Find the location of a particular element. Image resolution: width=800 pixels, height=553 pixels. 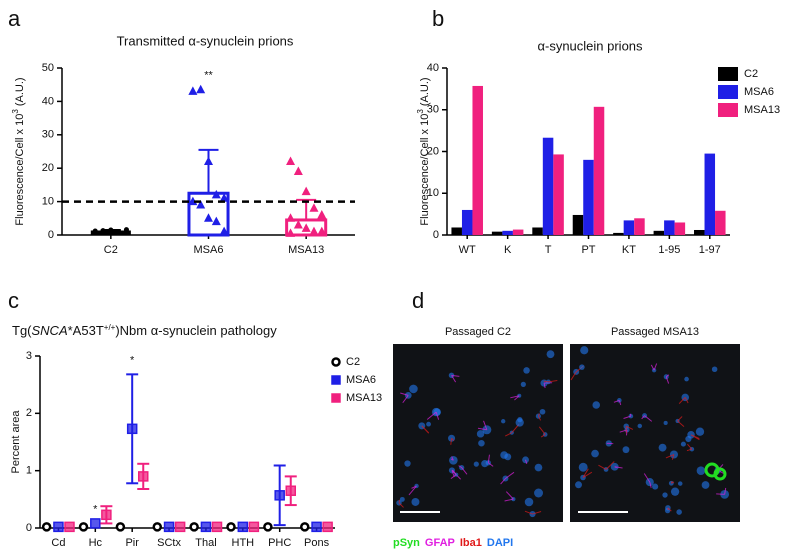

y-axis-label: Percent area is located at coordinates (16, 442).